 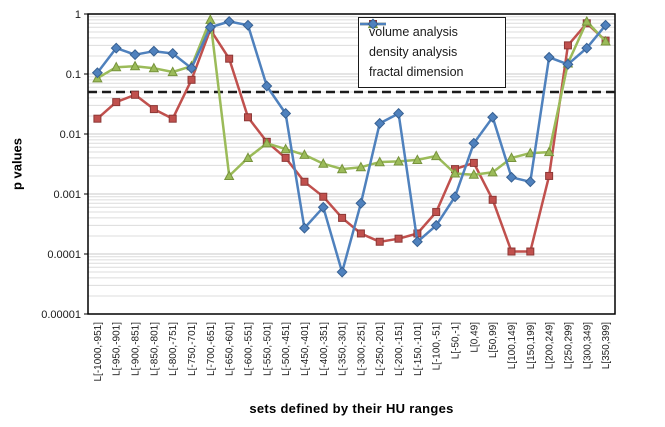 I want to click on x-tick-label: L[-500,-451], so click(x=286, y=349).